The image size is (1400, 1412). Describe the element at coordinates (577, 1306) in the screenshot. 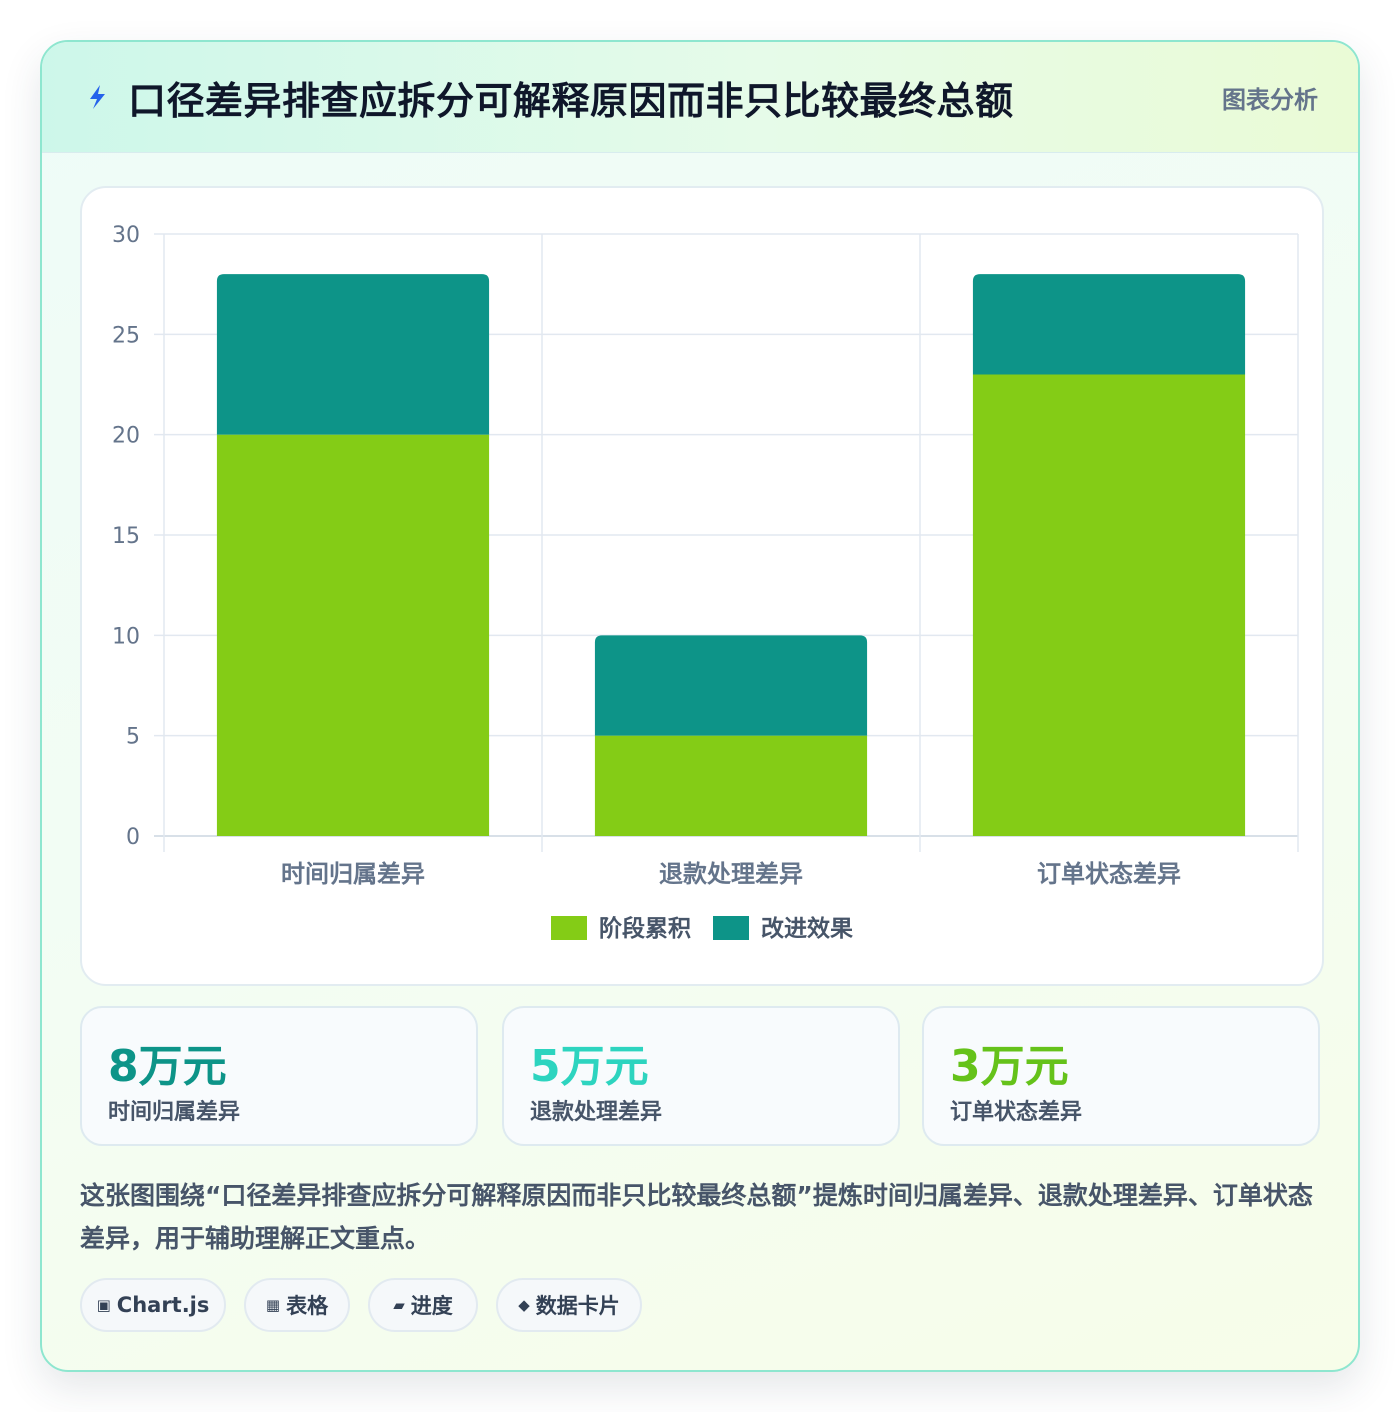

I see `chip-label: 数据卡片` at that location.